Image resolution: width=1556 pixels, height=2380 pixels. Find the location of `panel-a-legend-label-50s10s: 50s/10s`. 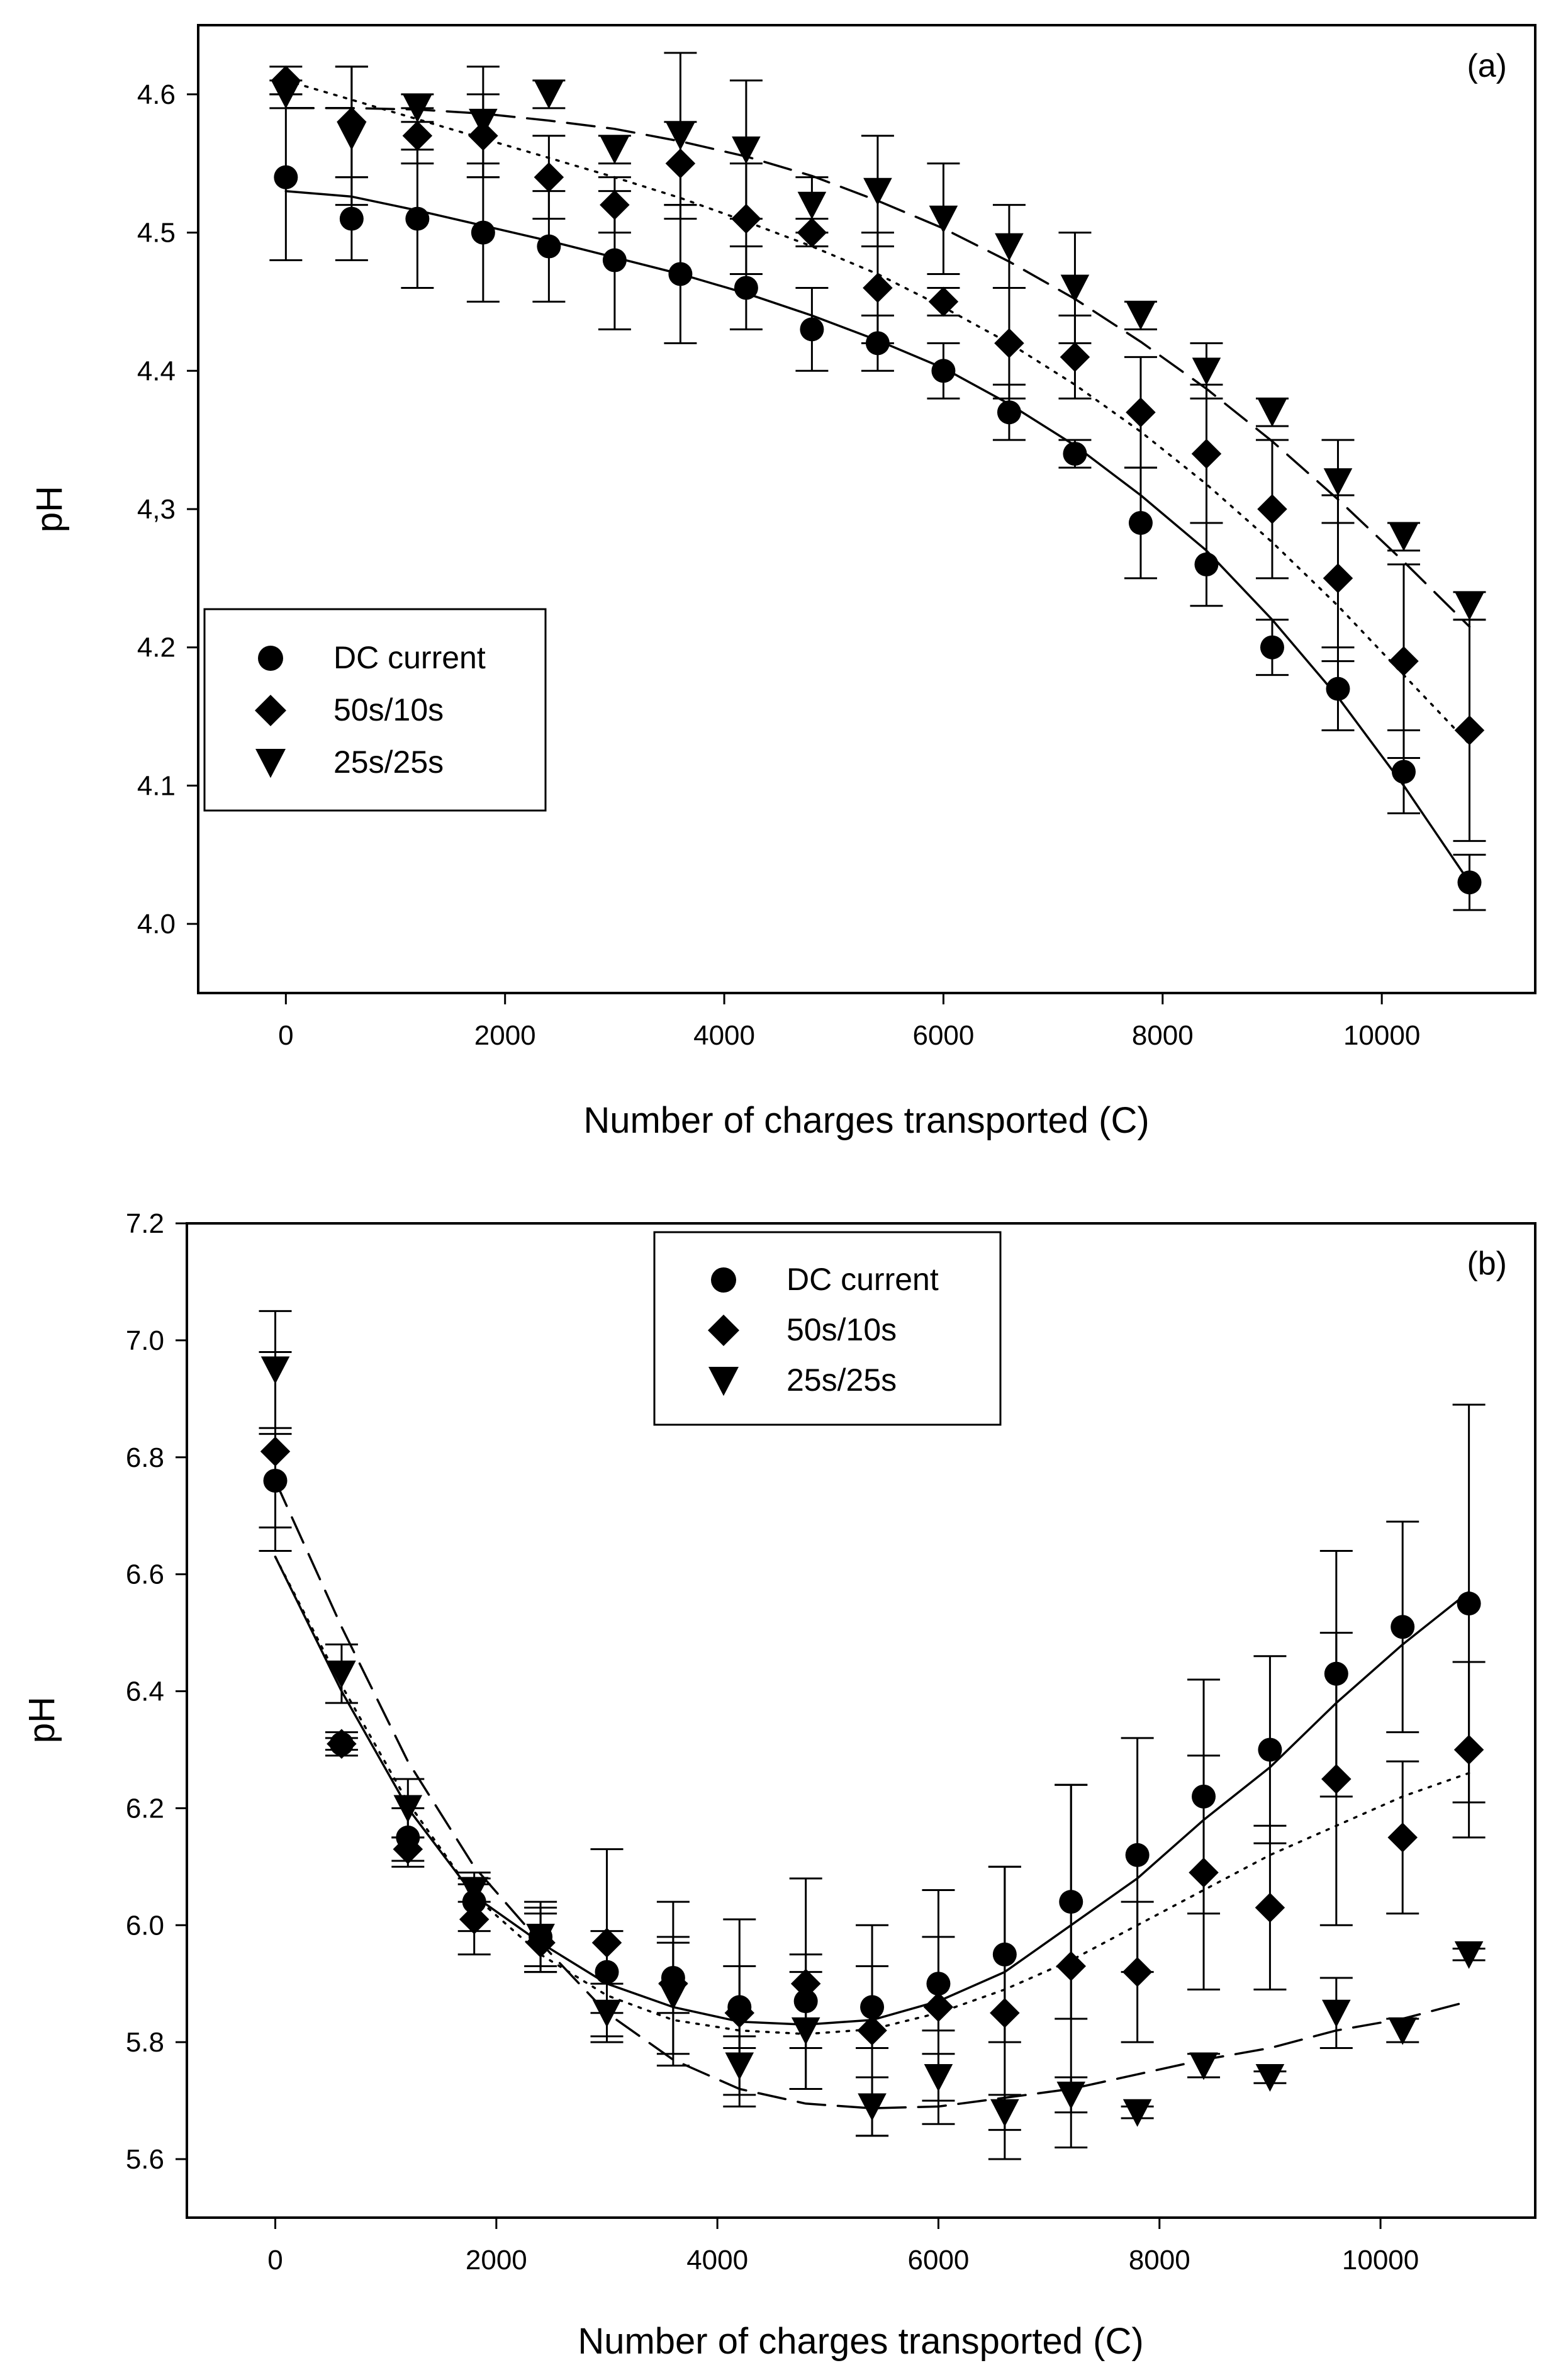

panel-a-legend-label-50s10s: 50s/10s is located at coordinates (388, 709).